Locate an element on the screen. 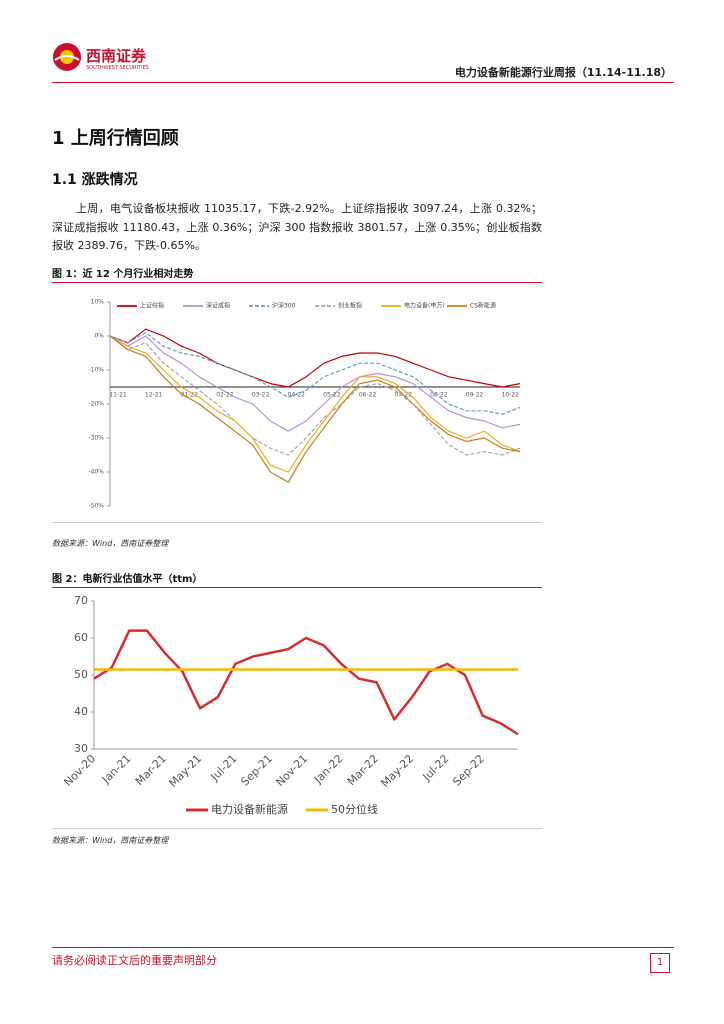 This screenshot has height=1024, width=724. y-tick-label: -40% is located at coordinates (96, 472).